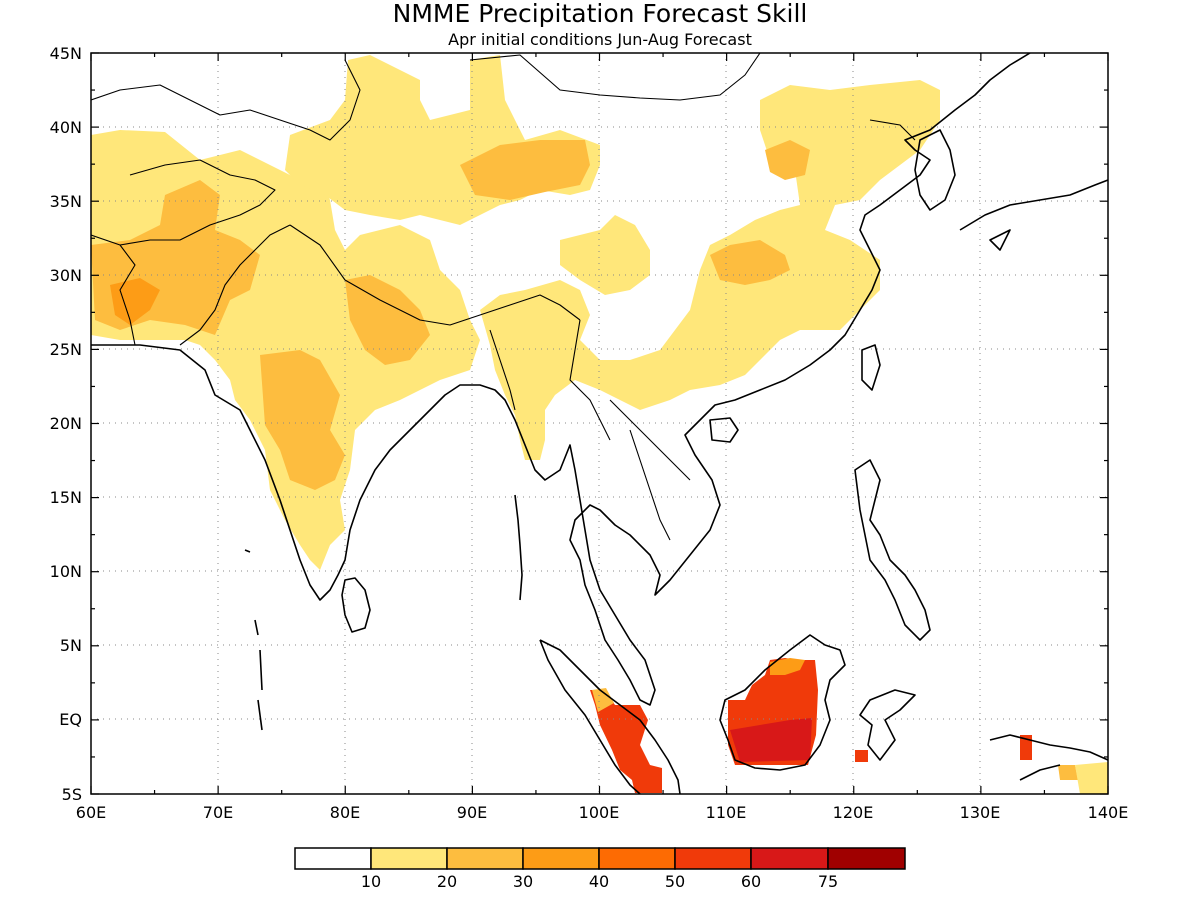 The width and height of the screenshot is (1200, 900). I want to click on border-india-china, so click(435, 275).